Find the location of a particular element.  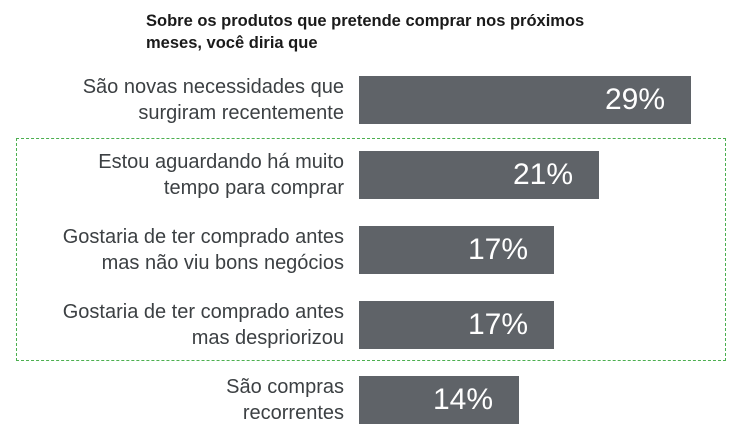

chart-title-line-2: meses, você diria que is located at coordinates (232, 43).